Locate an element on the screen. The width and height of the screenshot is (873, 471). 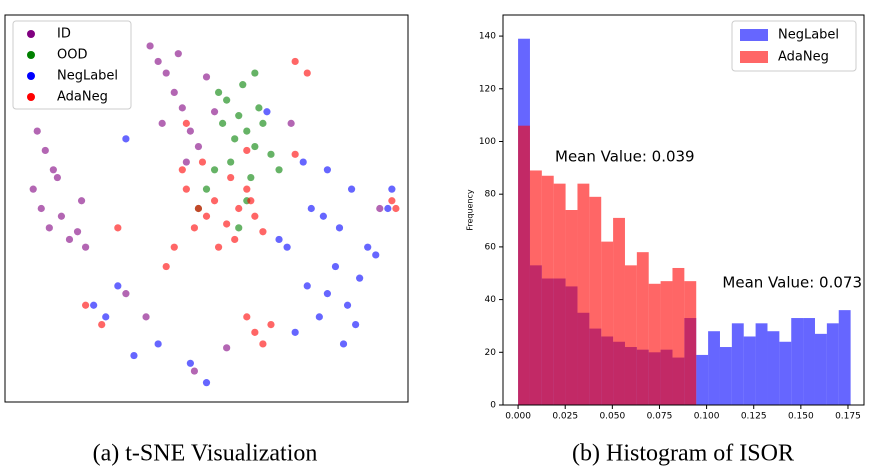
x-tick-label: 0.050 is located at coordinates (612, 417).